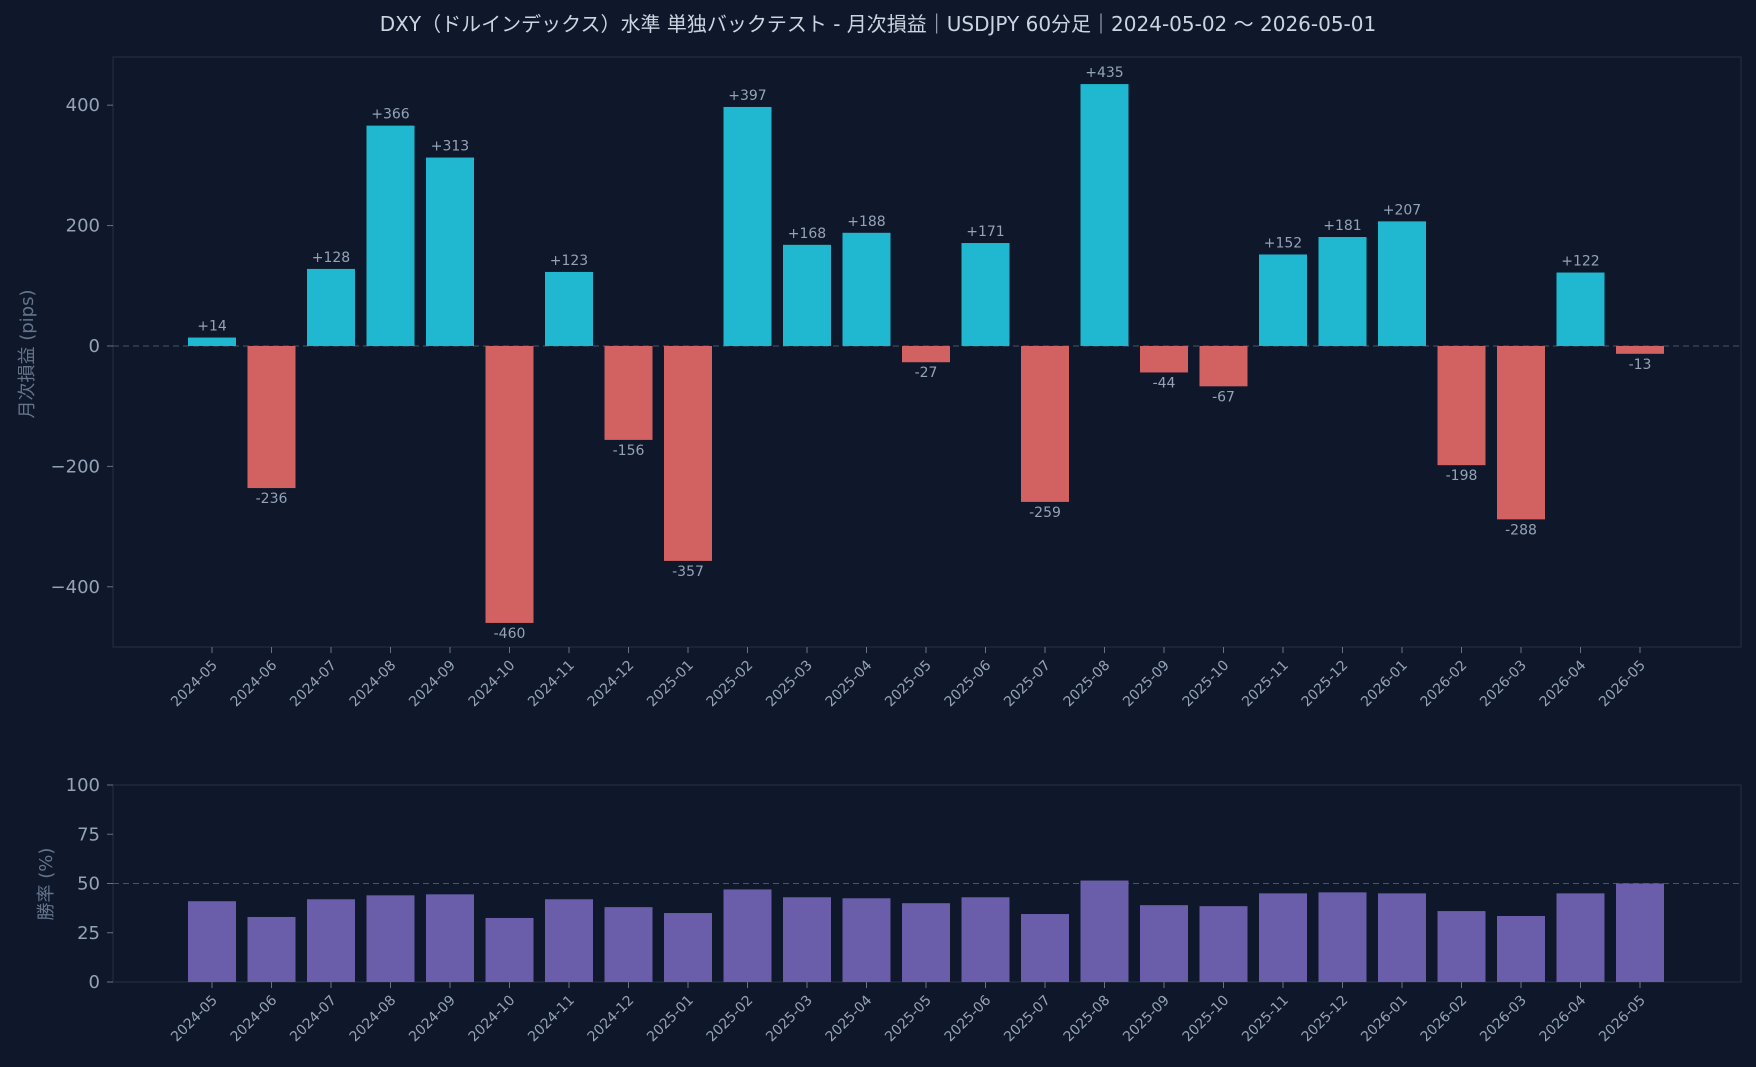 The width and height of the screenshot is (1756, 1067). I want to click on winrate-x-tick-label: 2025-03, so click(789, 1019).